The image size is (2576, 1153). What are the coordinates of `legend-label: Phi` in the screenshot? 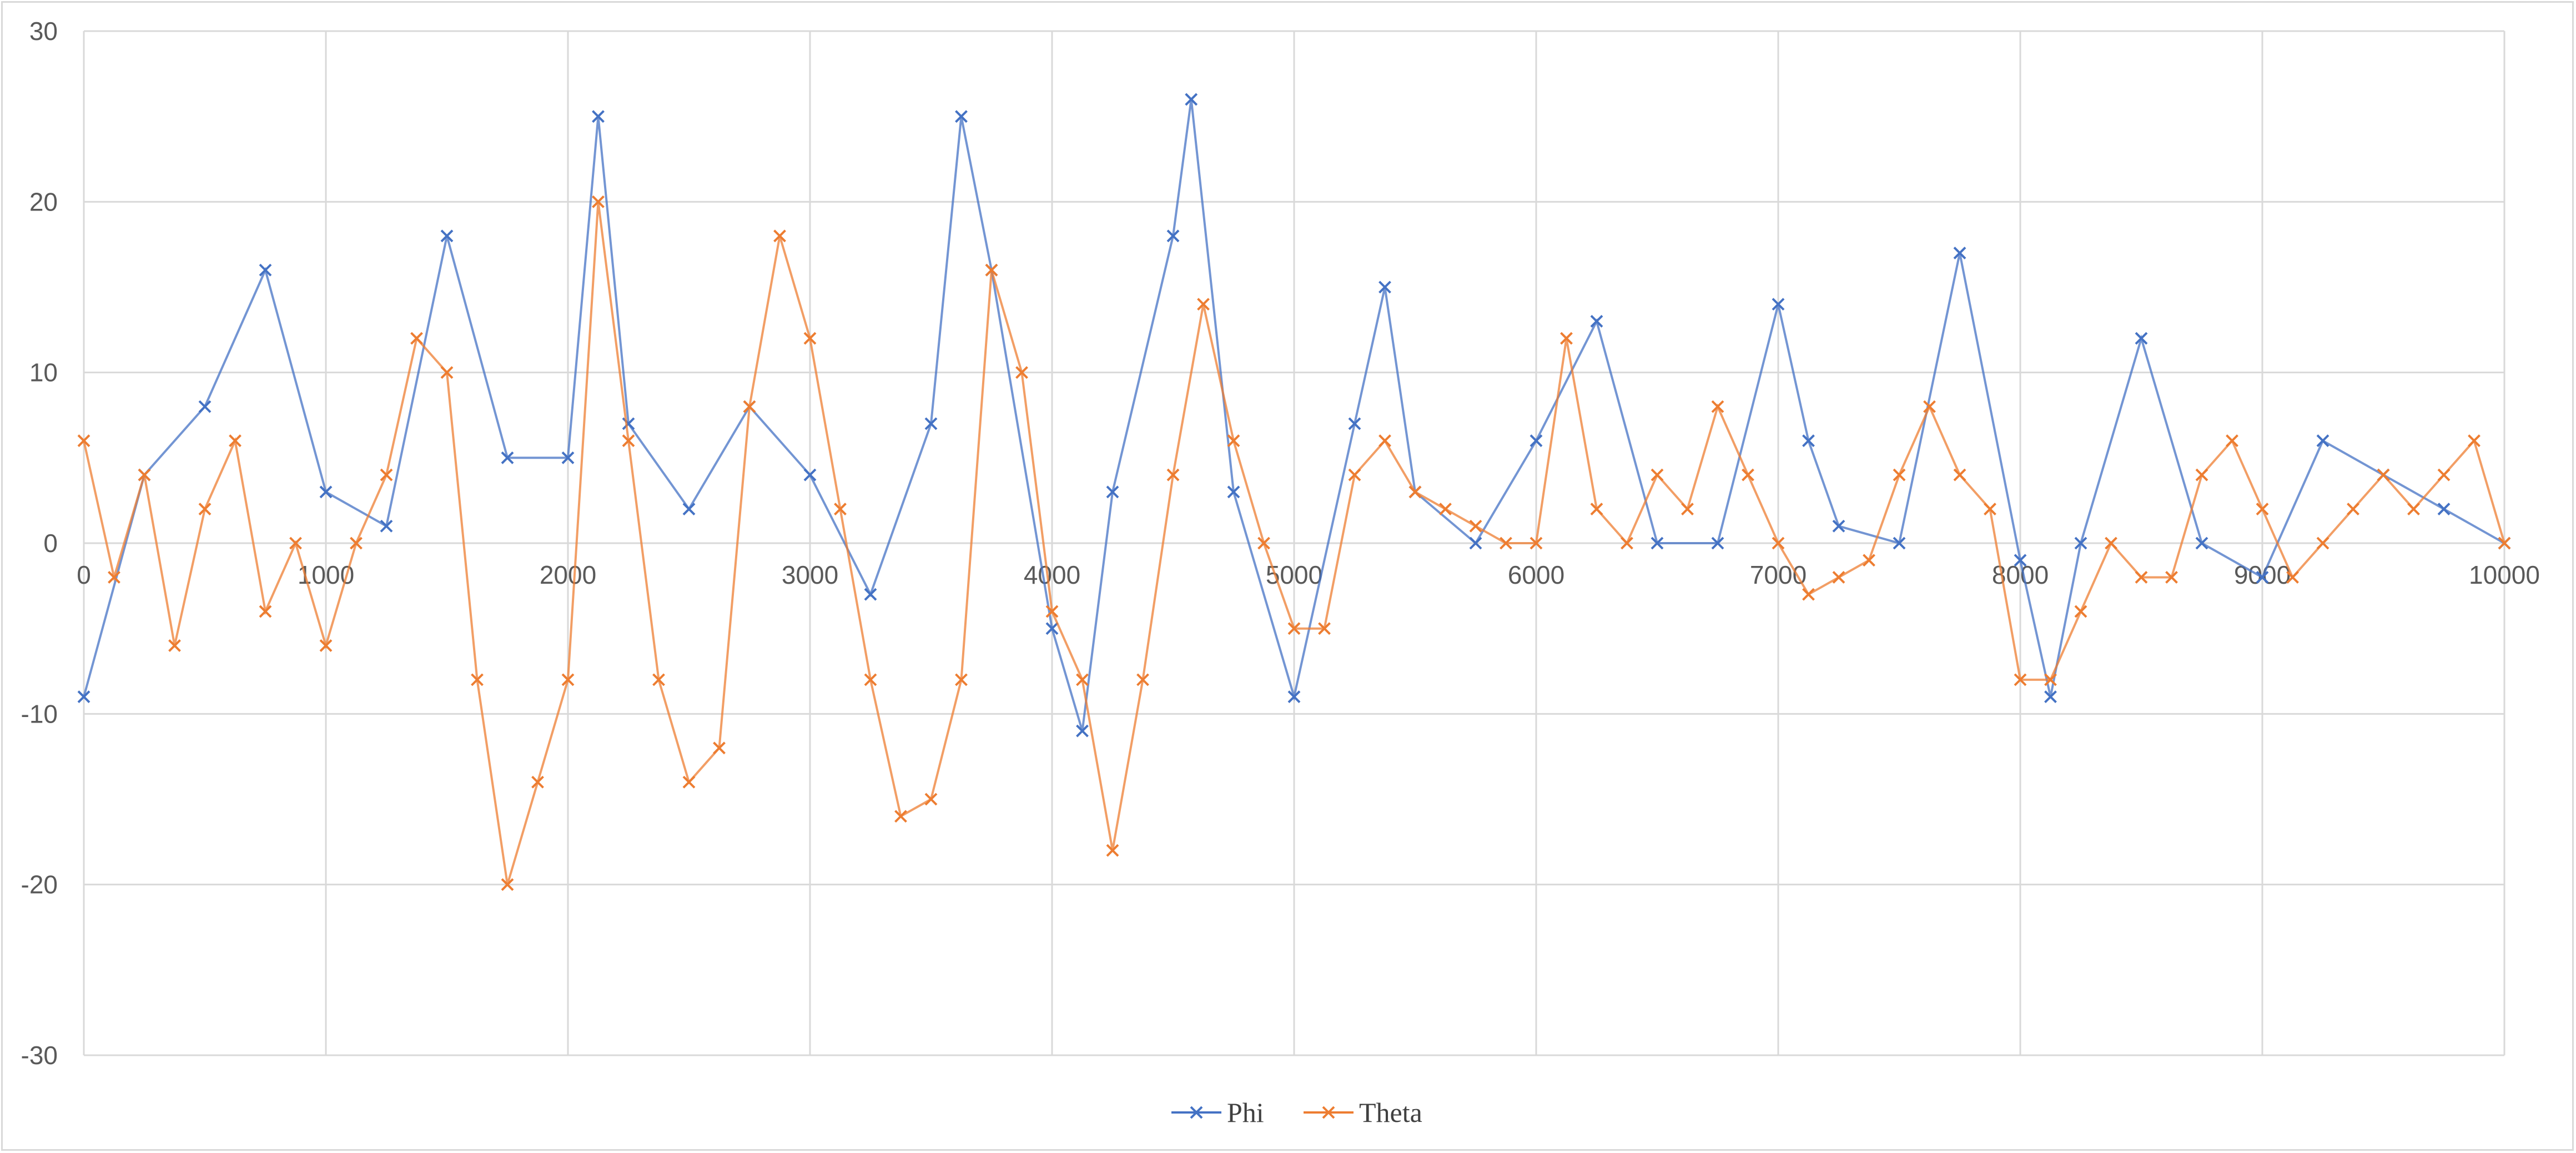 It's located at (1246, 1112).